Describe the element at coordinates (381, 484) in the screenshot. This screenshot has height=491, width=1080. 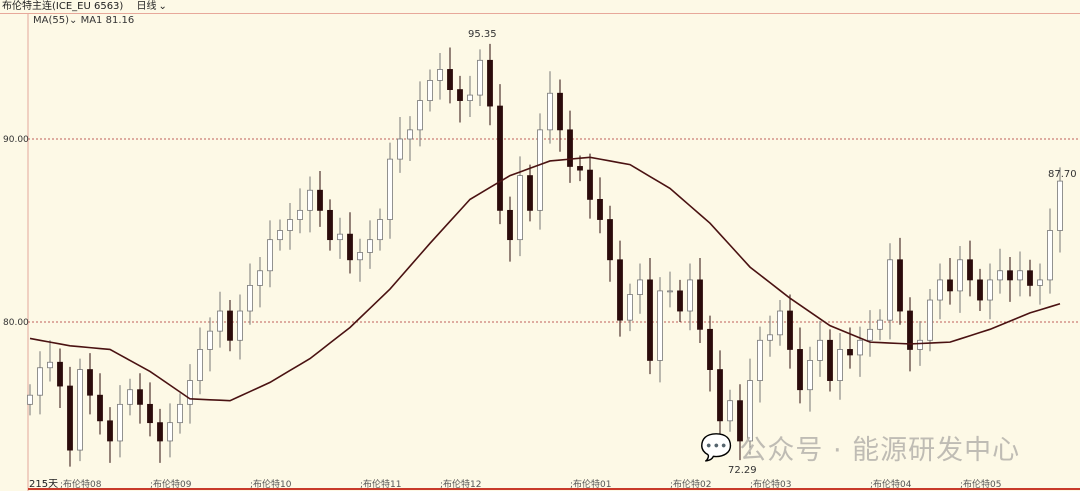
I see `x-tick-label: ;布伦特11` at that location.